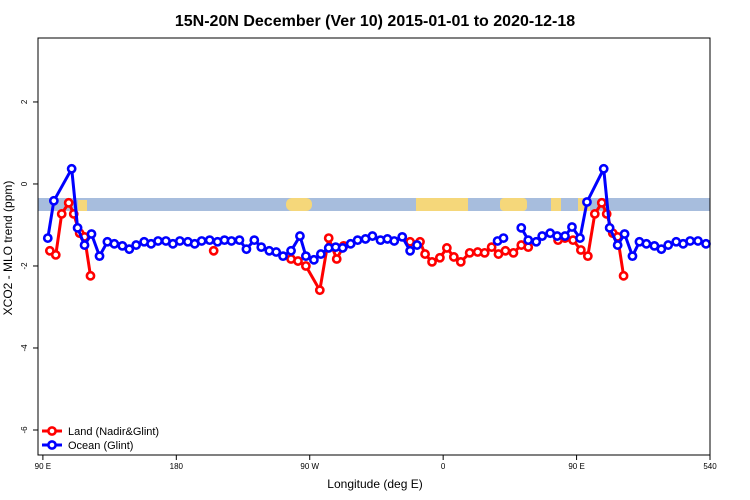  What do you see at coordinates (24, 266) in the screenshot?
I see `y-tick-label: -2` at bounding box center [24, 266].